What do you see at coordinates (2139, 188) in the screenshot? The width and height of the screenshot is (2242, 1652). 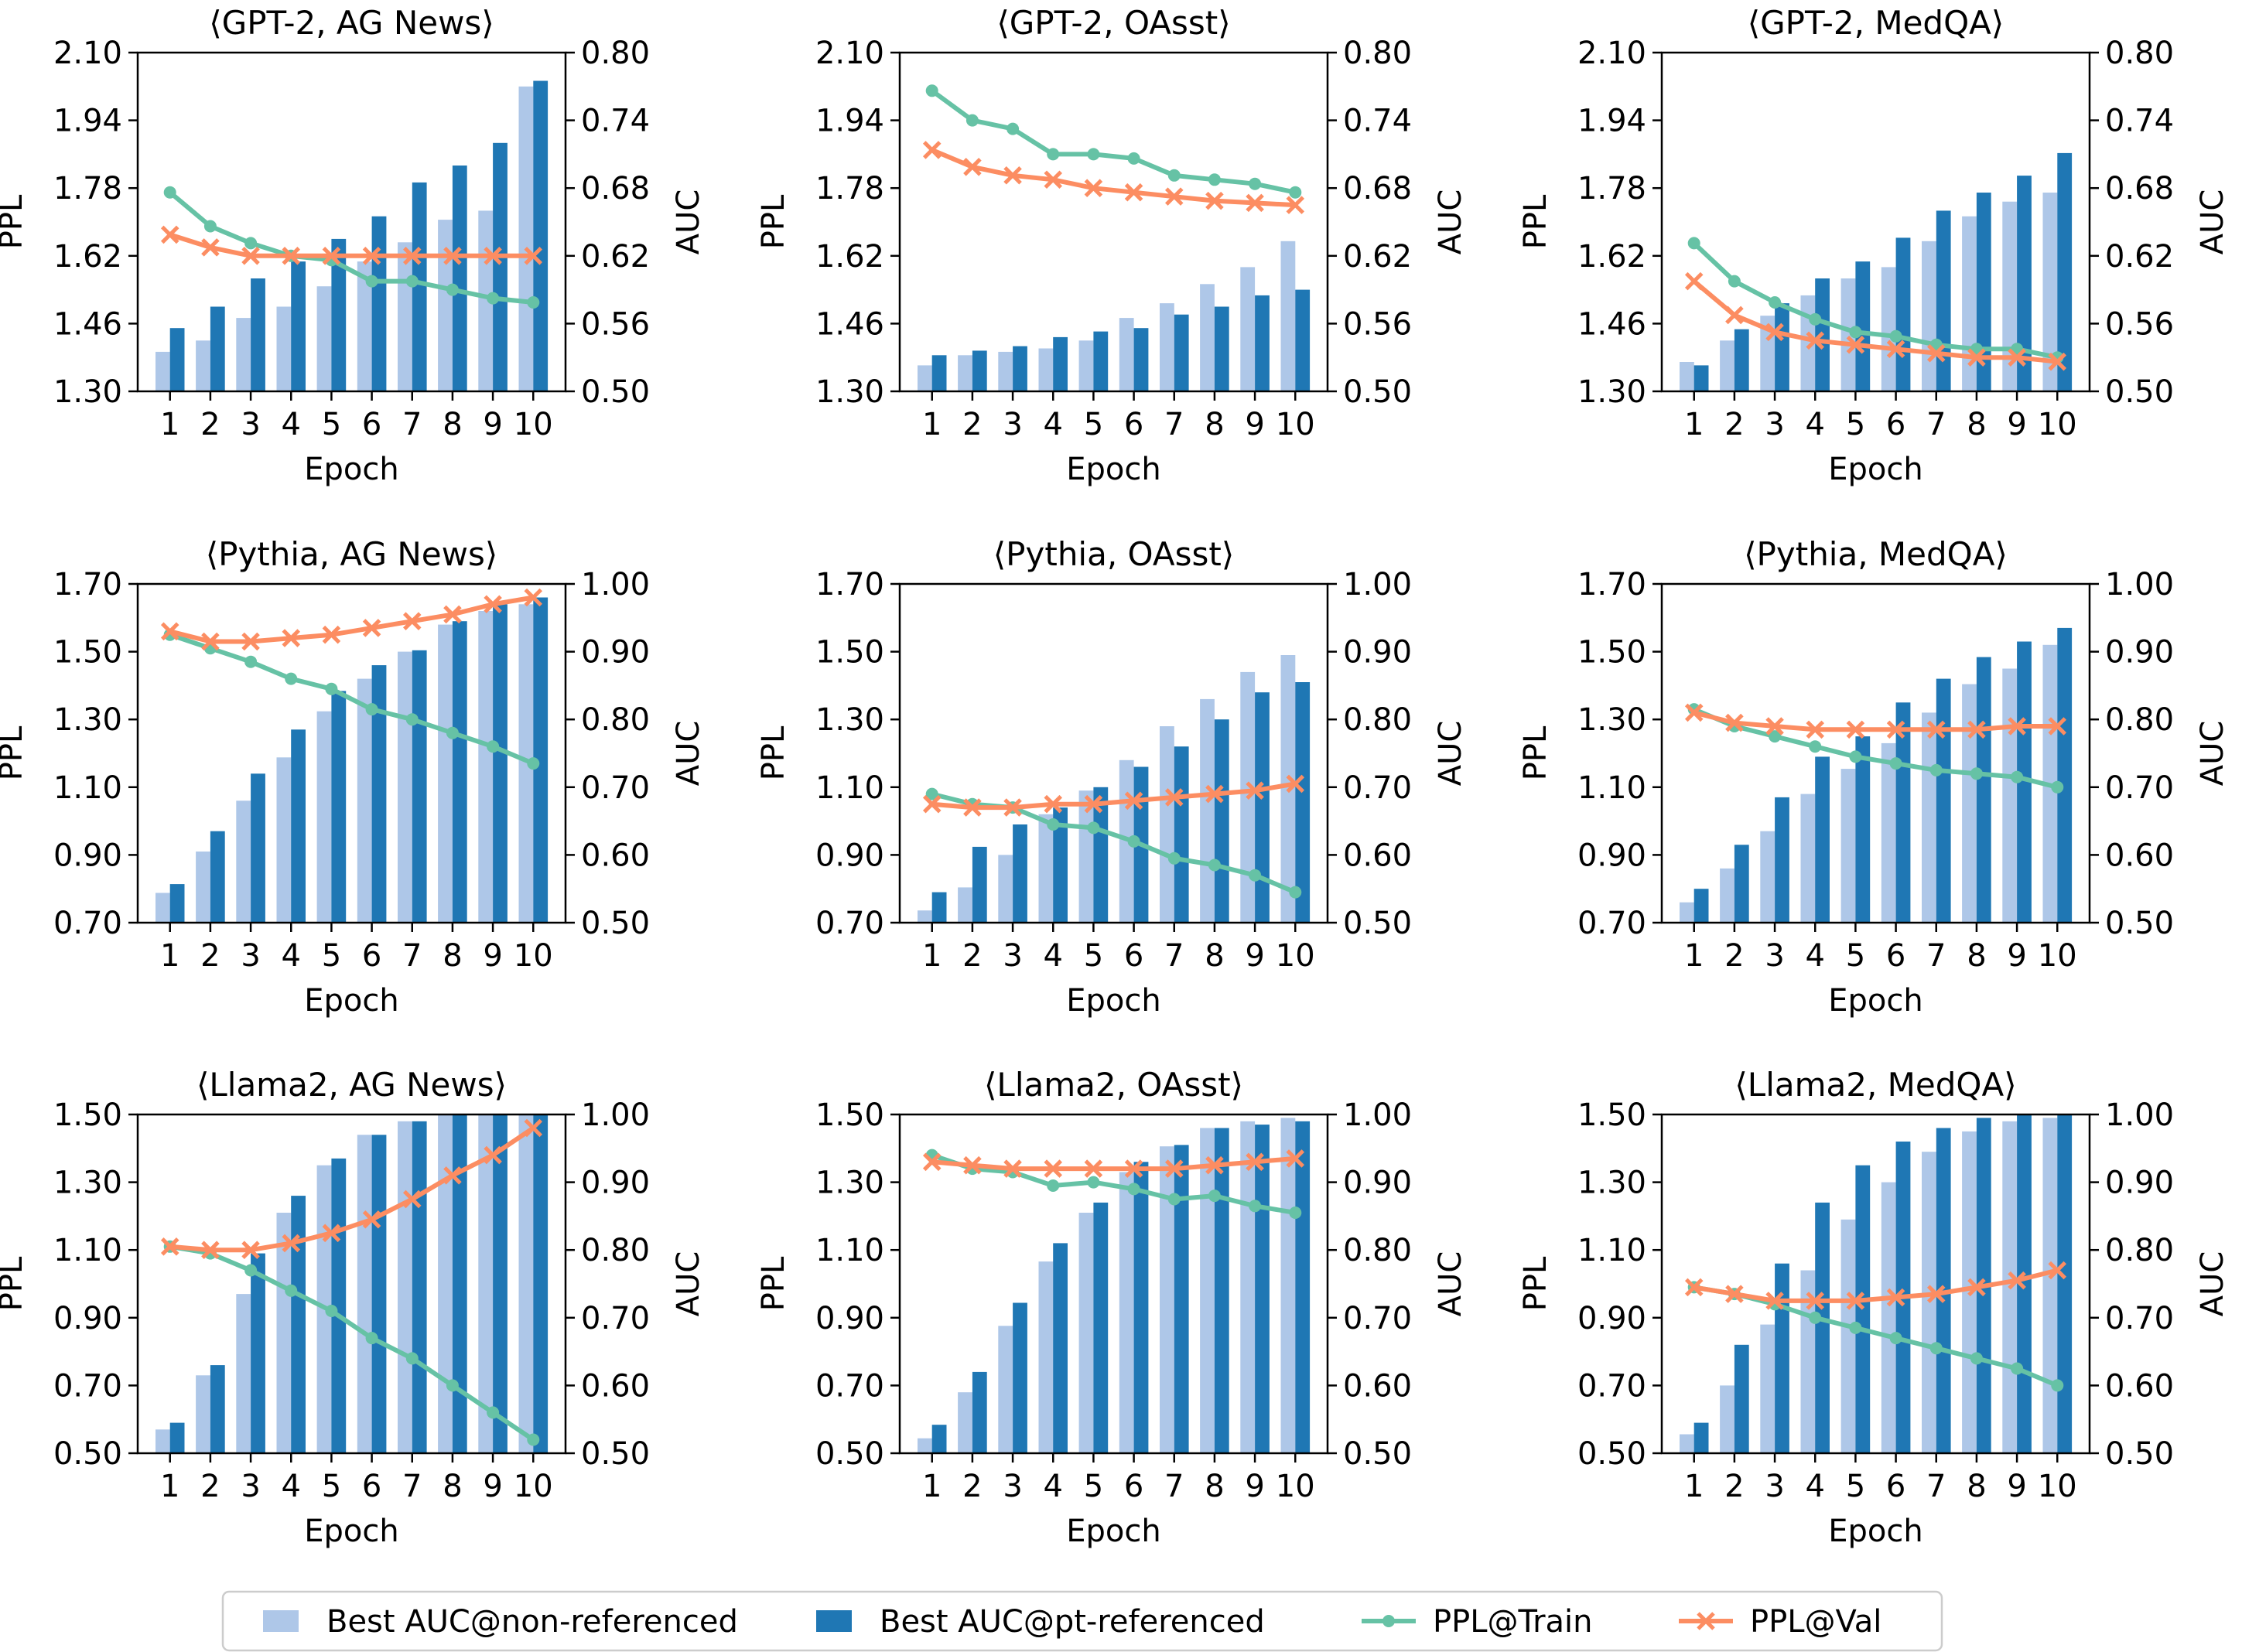 I see `ytick-right-label: 0.68` at bounding box center [2139, 188].